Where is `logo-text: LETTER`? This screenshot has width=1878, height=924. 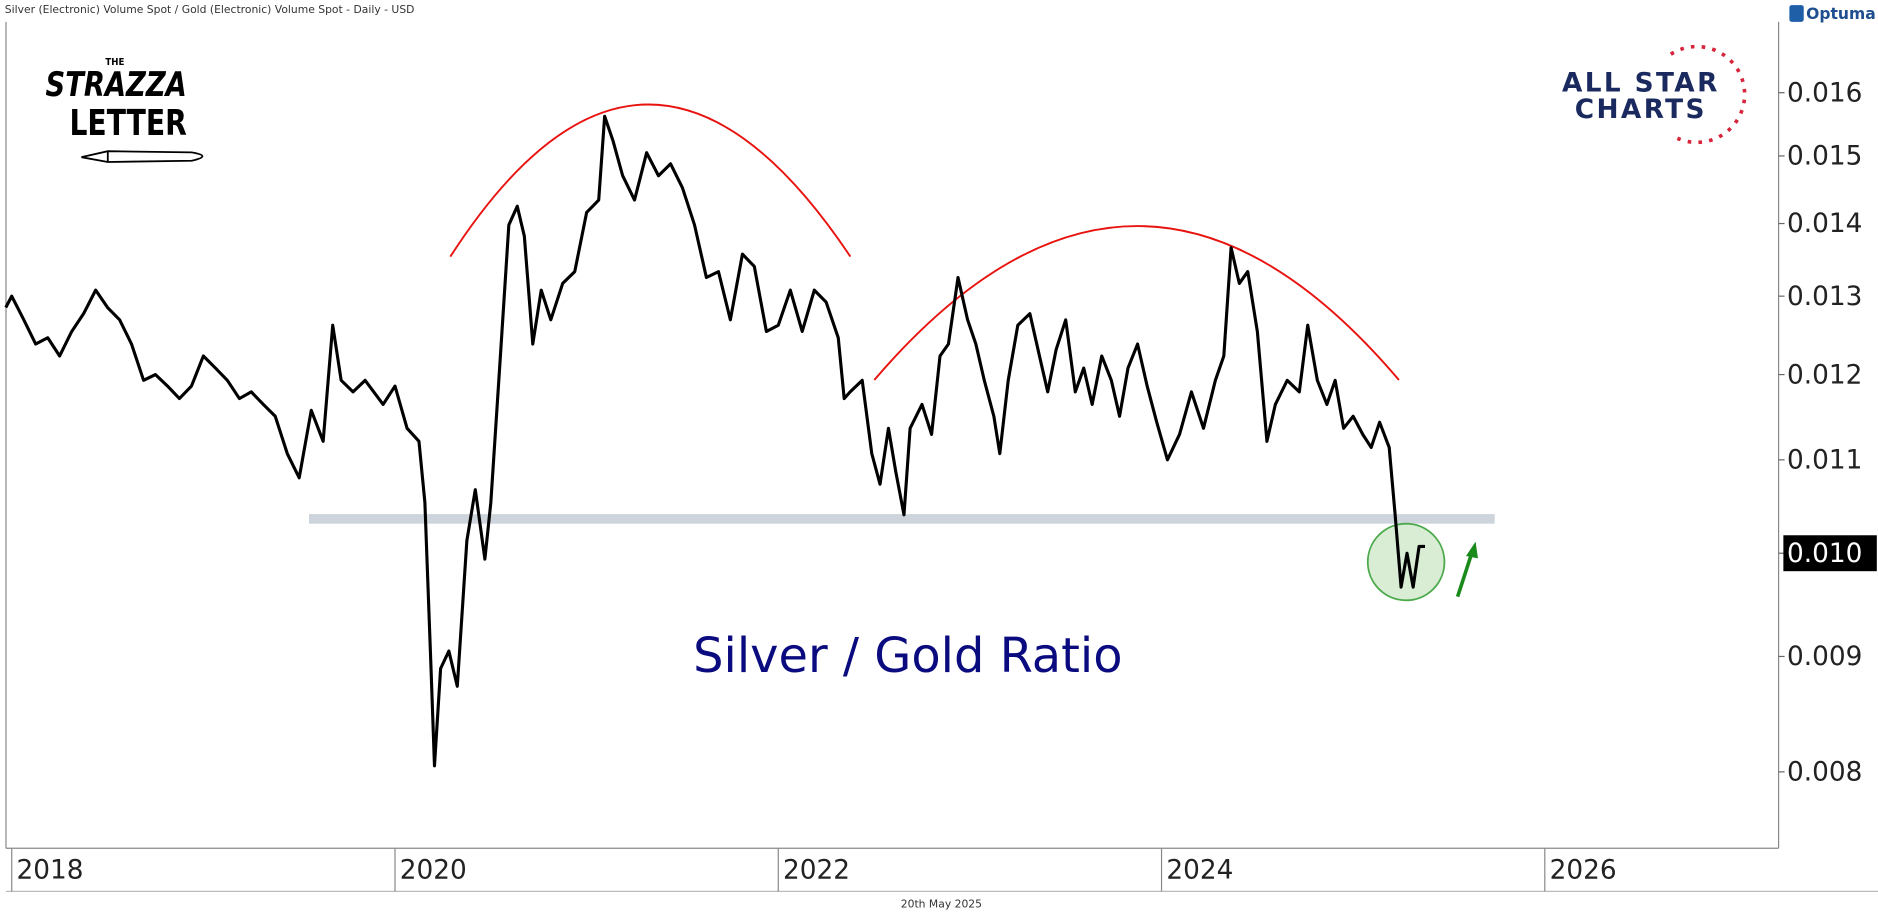 logo-text: LETTER is located at coordinates (127, 123).